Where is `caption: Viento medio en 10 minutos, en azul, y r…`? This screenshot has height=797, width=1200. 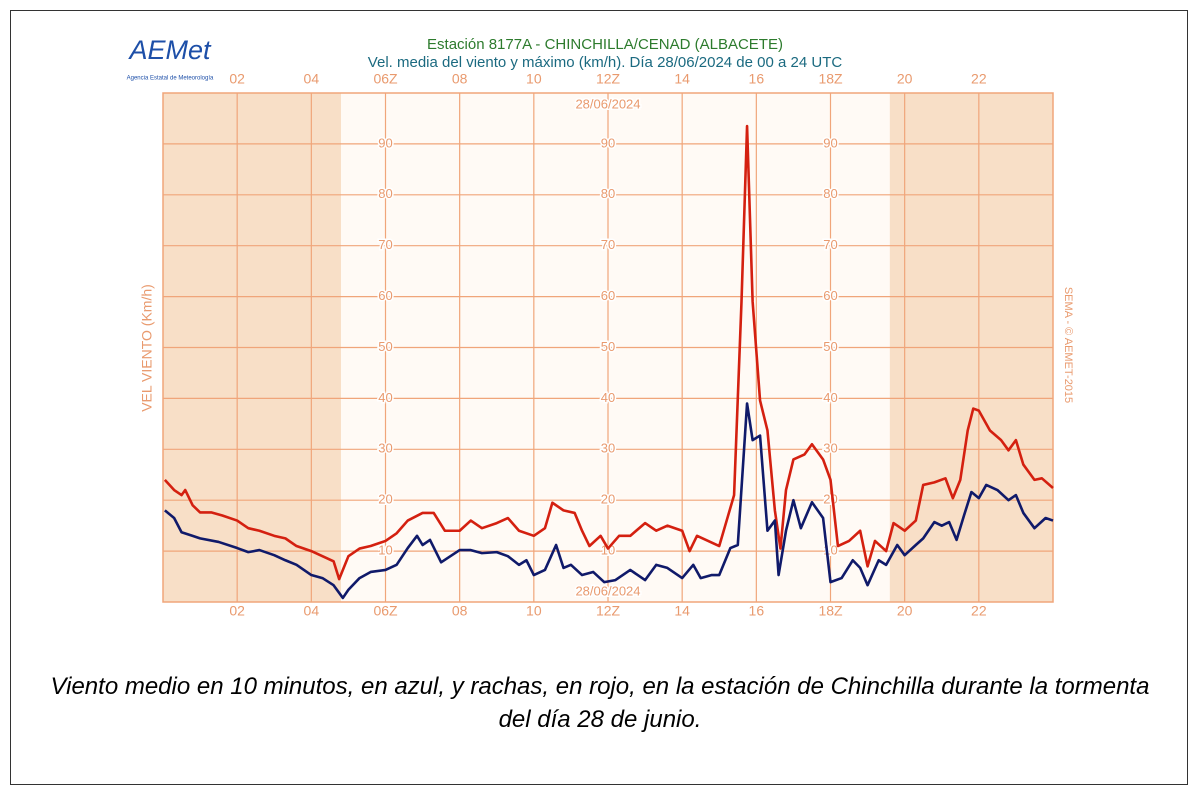 caption: Viento medio en 10 minutos, en azul, y r… is located at coordinates (600, 703).